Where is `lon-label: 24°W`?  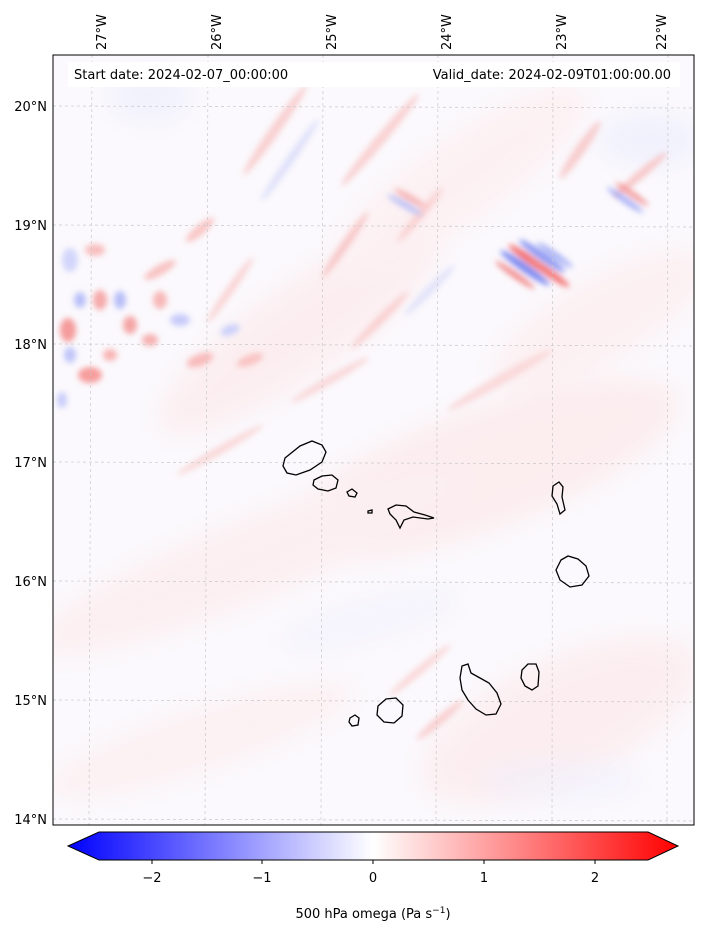 lon-label: 24°W is located at coordinates (447, 32).